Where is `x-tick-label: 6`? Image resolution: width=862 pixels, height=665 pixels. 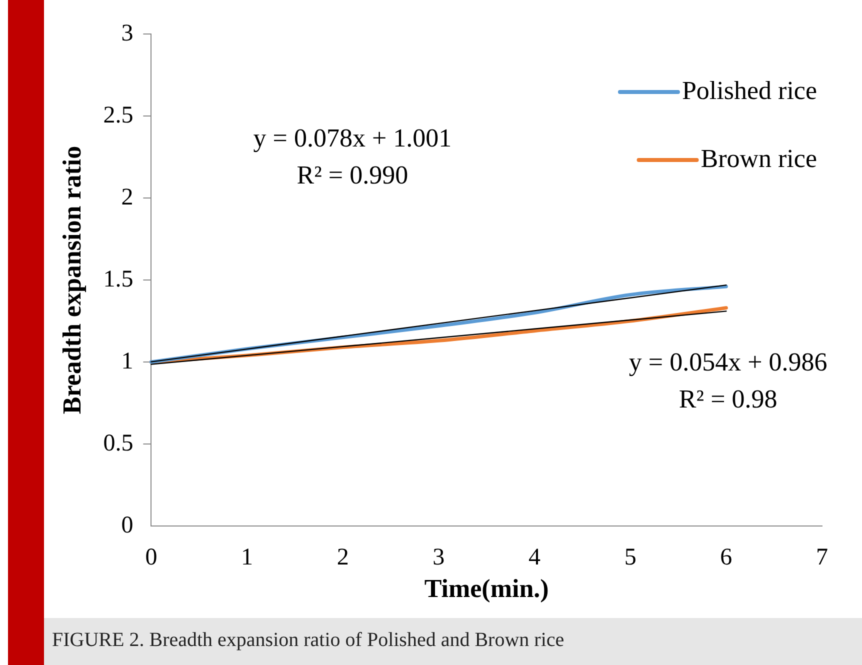 x-tick-label: 6 is located at coordinates (726, 557).